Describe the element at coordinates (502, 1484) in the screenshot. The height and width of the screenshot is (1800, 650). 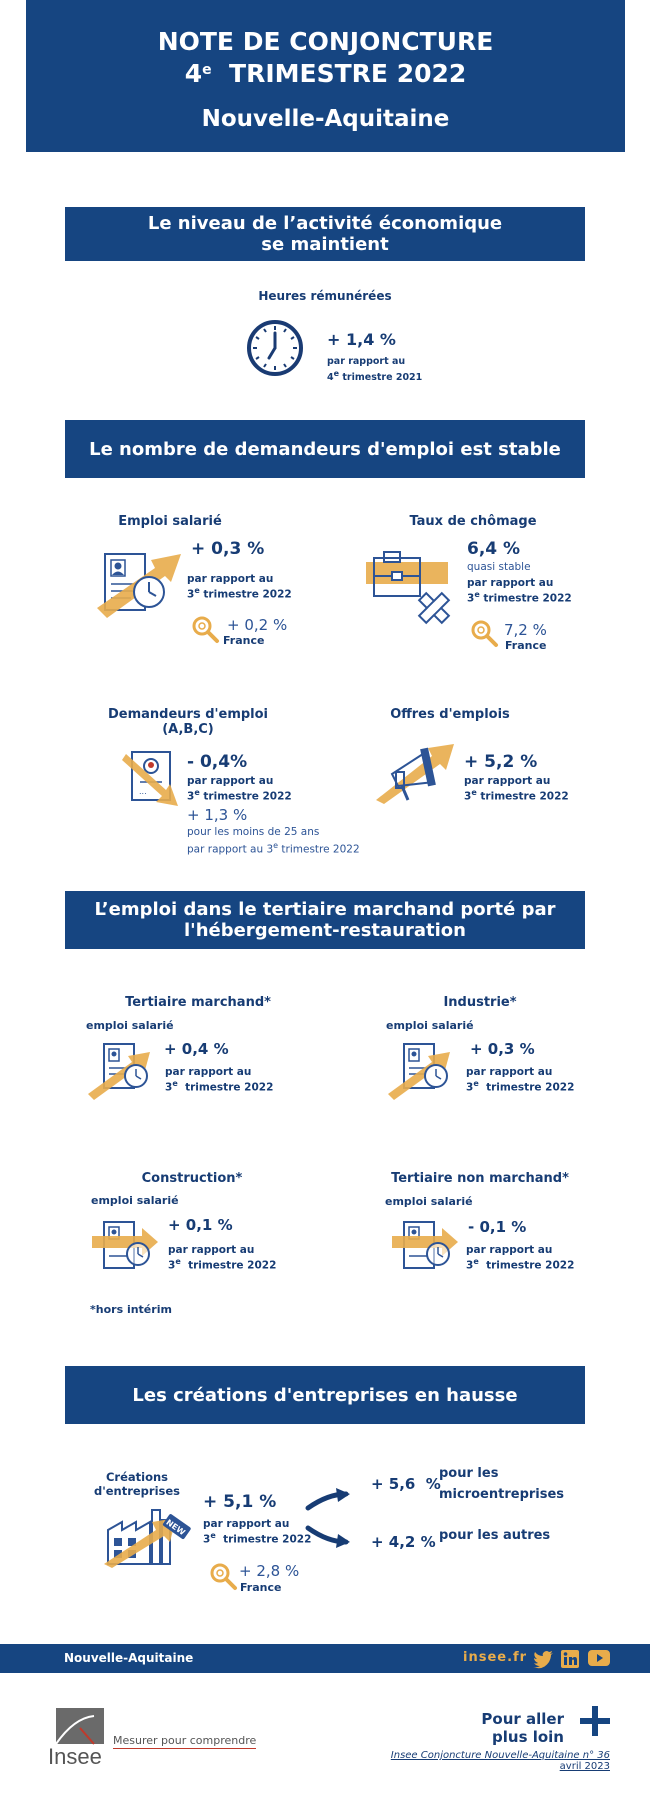
I see `micro-label: pour les microentreprises` at that location.